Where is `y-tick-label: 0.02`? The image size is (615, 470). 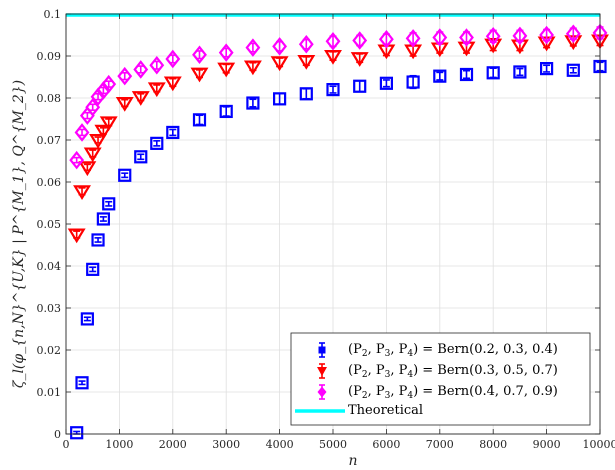
y-tick-label: 0.02 is located at coordinates (49, 350).